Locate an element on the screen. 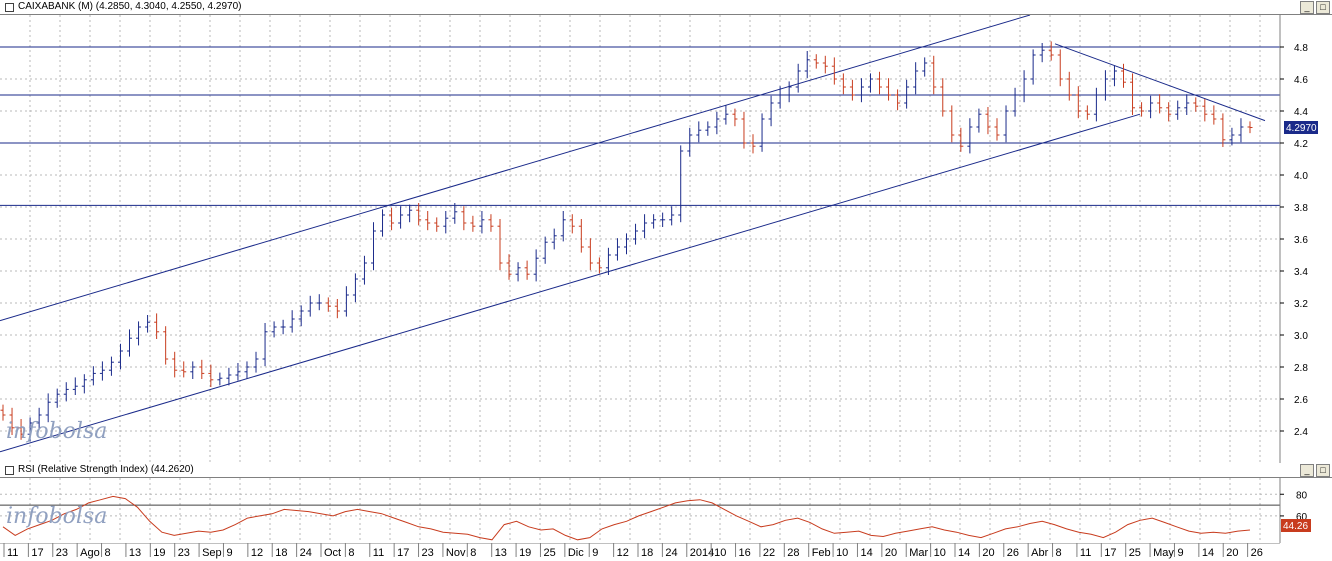  rsi-chart: 60 80 infobolsa 44.26 is located at coordinates (666, 510).